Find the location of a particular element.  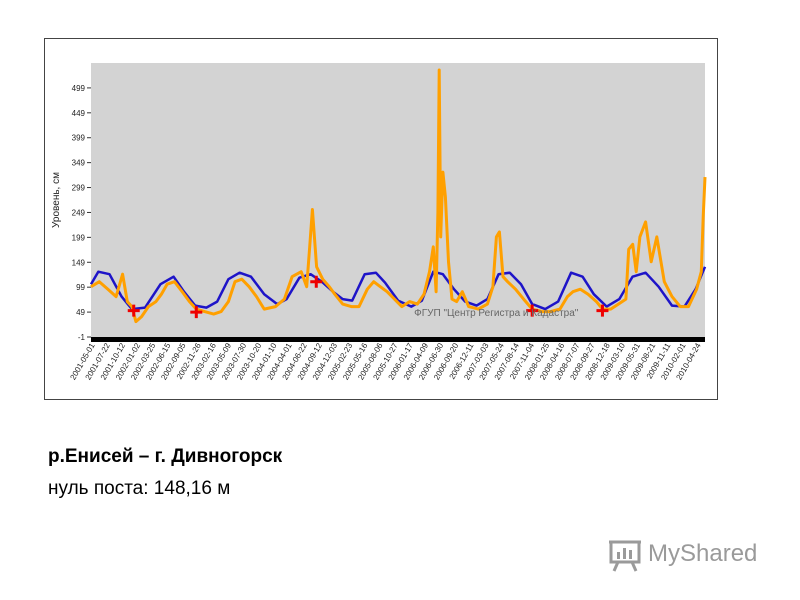

watermark-text: ФГУП "Центр Регистра и Кадастра" is located at coordinates (496, 313).